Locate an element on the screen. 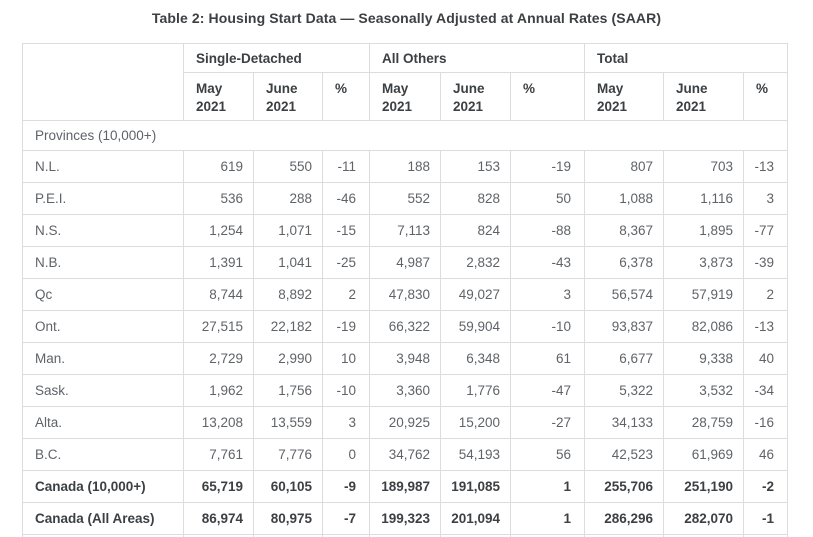 This screenshot has width=813, height=537. cell-ao_may: 3,948 is located at coordinates (405, 358).